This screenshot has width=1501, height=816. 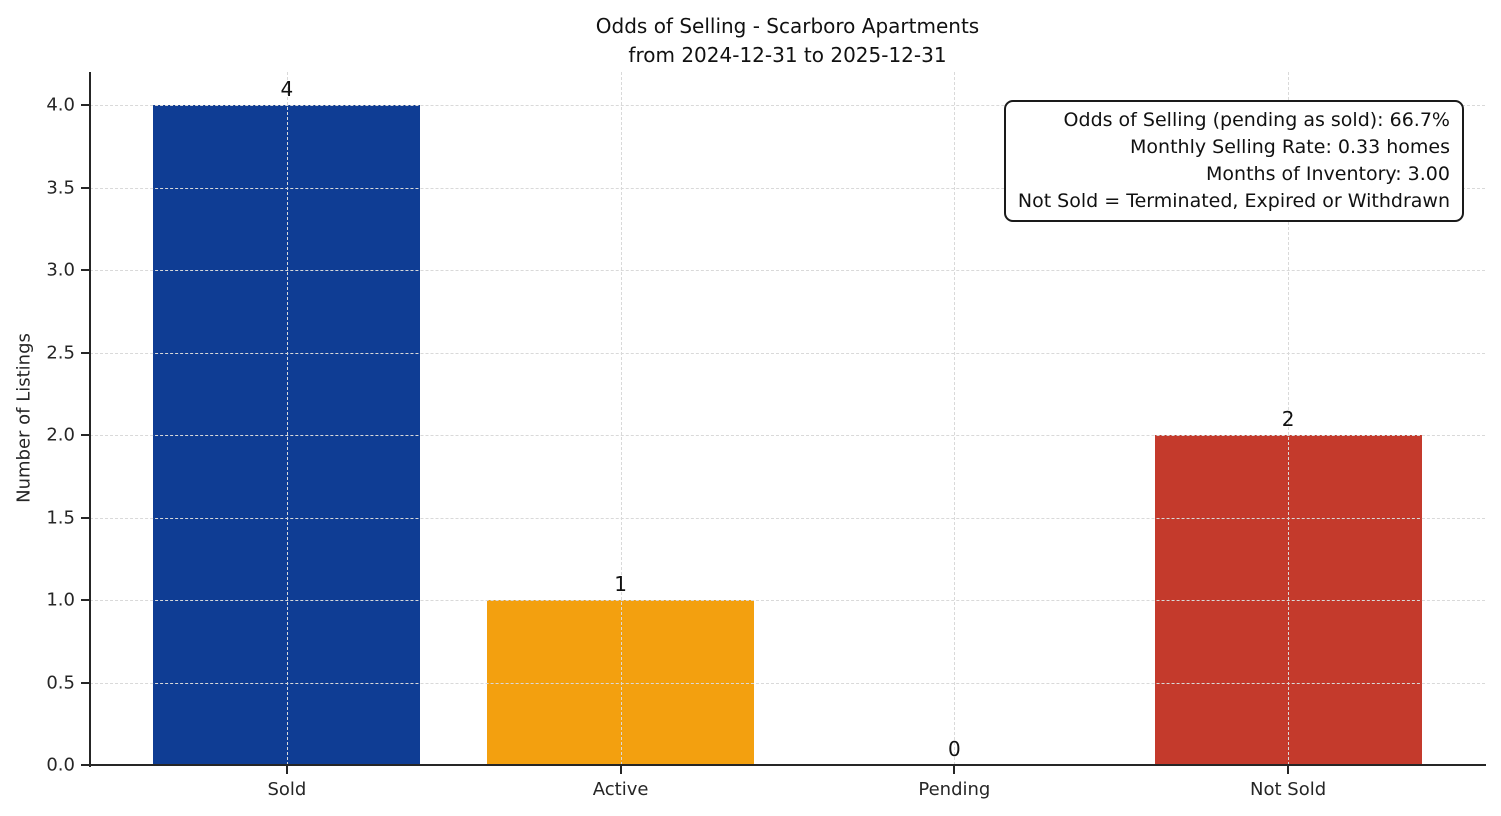 What do you see at coordinates (1328, 174) in the screenshot?
I see `annotation-line-inventory: Months of Inventory: 3.00` at bounding box center [1328, 174].